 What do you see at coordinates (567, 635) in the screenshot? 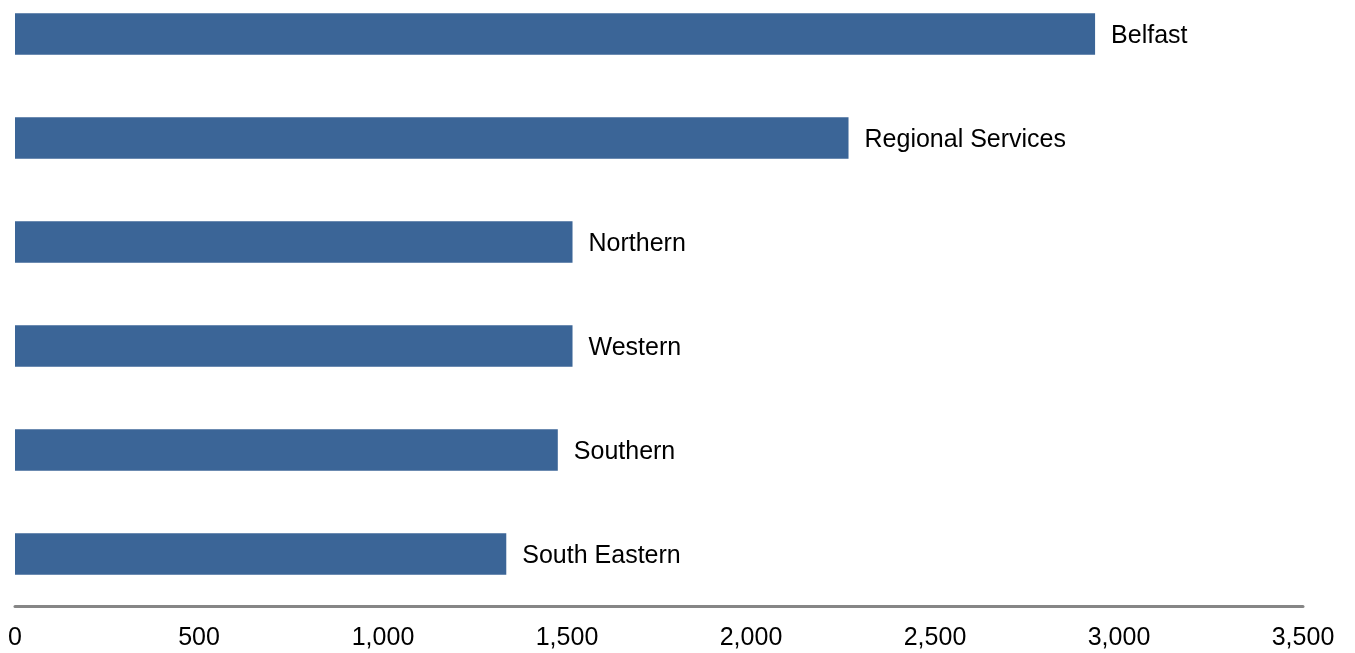
I see `x-tick-label: 1,500` at bounding box center [567, 635].